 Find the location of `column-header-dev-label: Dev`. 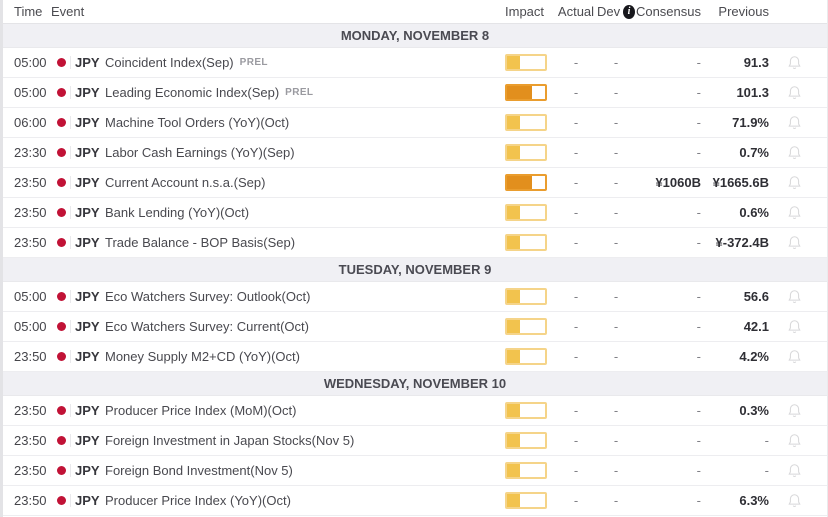

column-header-dev-label: Dev is located at coordinates (609, 11).